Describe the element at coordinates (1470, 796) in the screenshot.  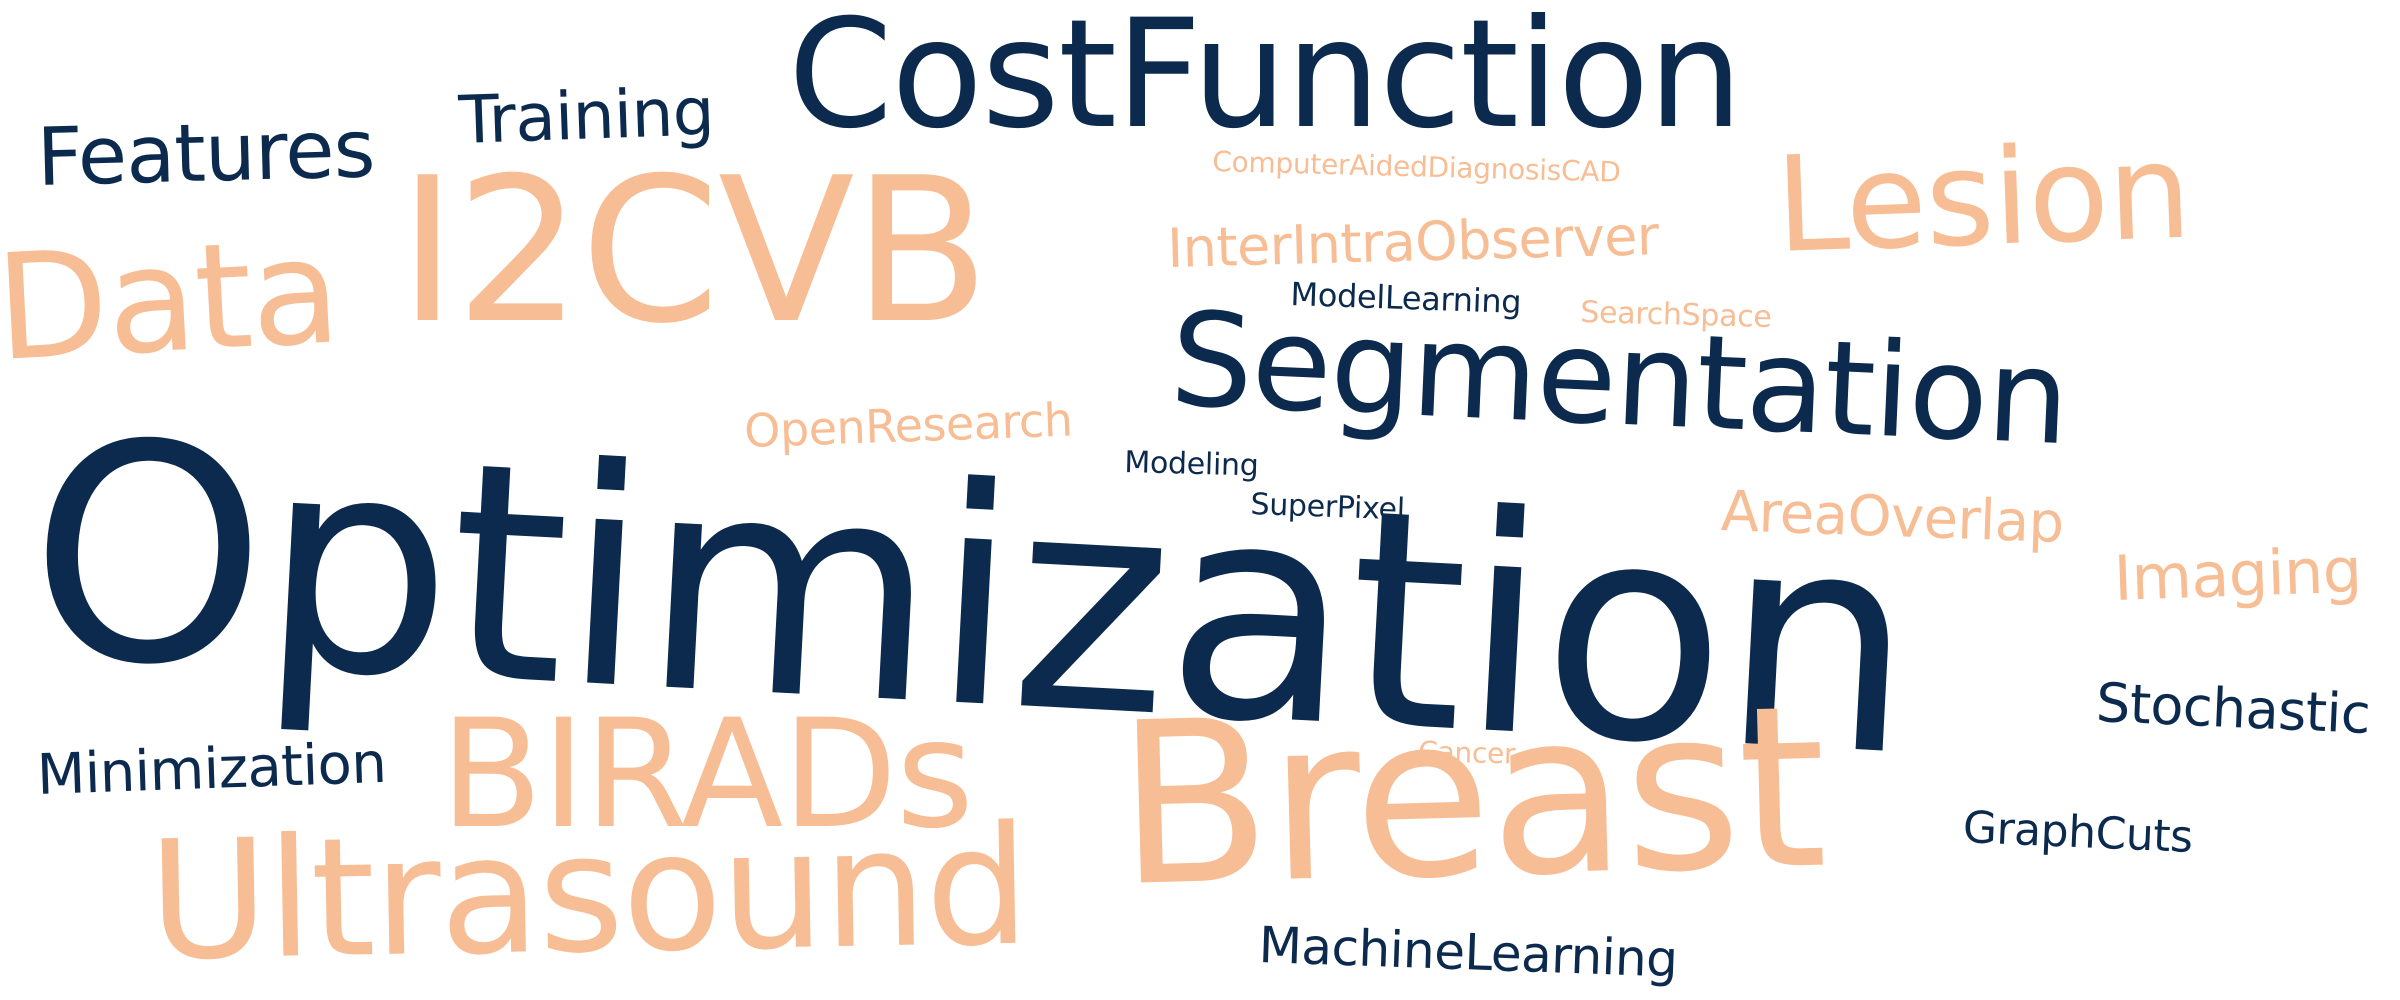
I see `word-breast: Breast` at that location.